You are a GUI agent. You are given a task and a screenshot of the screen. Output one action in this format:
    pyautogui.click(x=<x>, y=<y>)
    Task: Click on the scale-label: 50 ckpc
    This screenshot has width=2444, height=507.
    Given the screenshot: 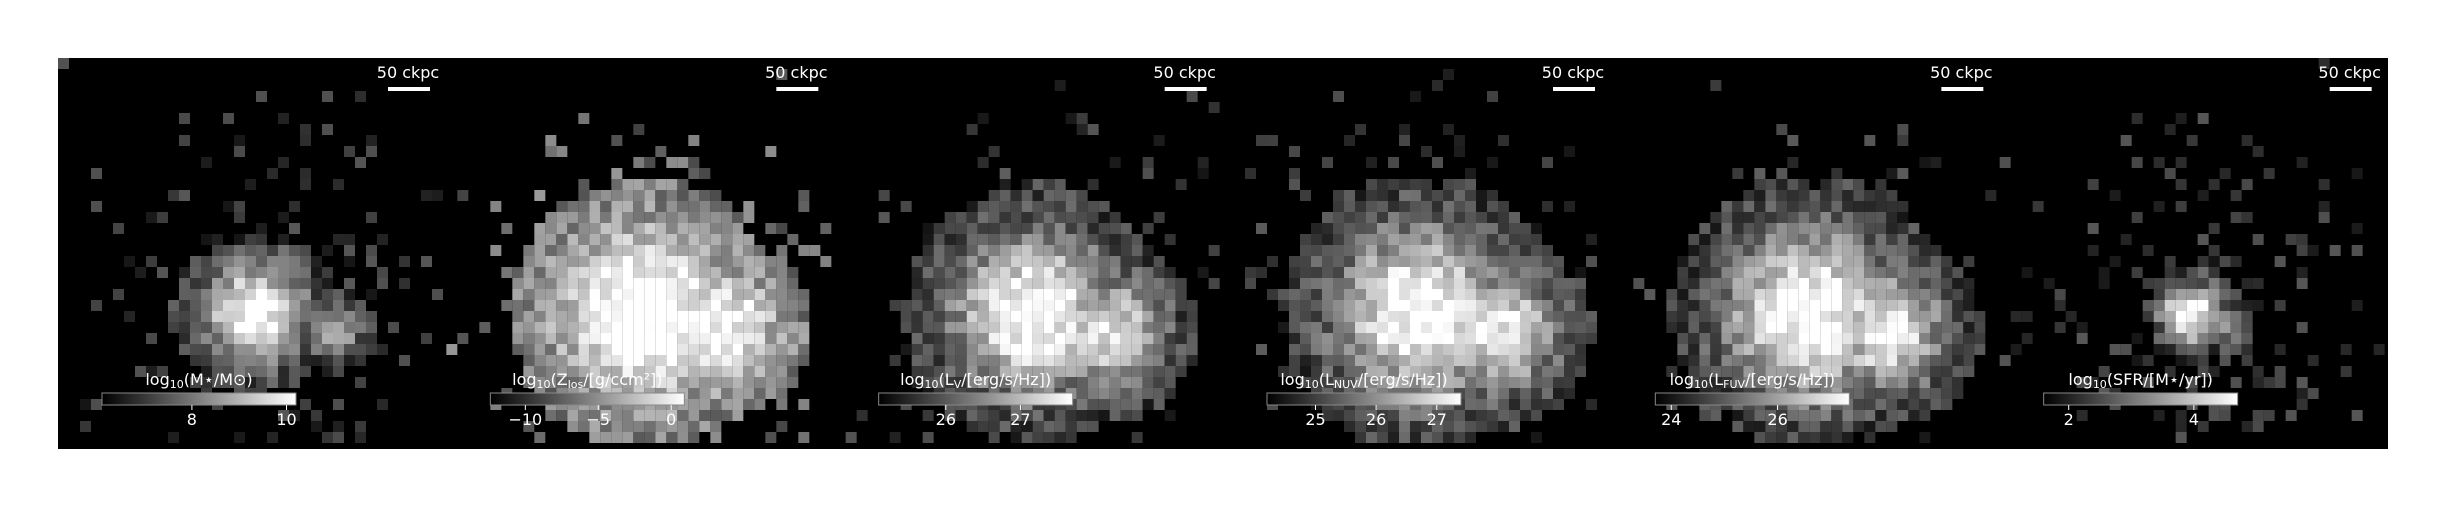 What is the action you would take?
    pyautogui.click(x=408, y=72)
    